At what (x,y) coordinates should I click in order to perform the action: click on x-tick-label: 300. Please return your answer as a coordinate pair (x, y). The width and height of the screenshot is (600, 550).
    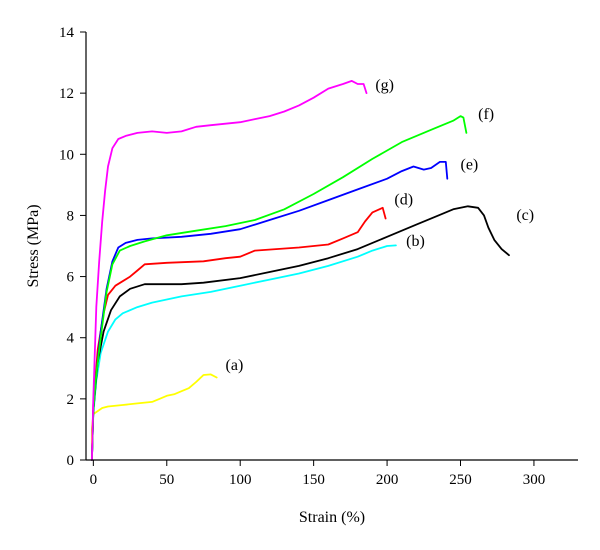
    Looking at the image, I should click on (534, 480).